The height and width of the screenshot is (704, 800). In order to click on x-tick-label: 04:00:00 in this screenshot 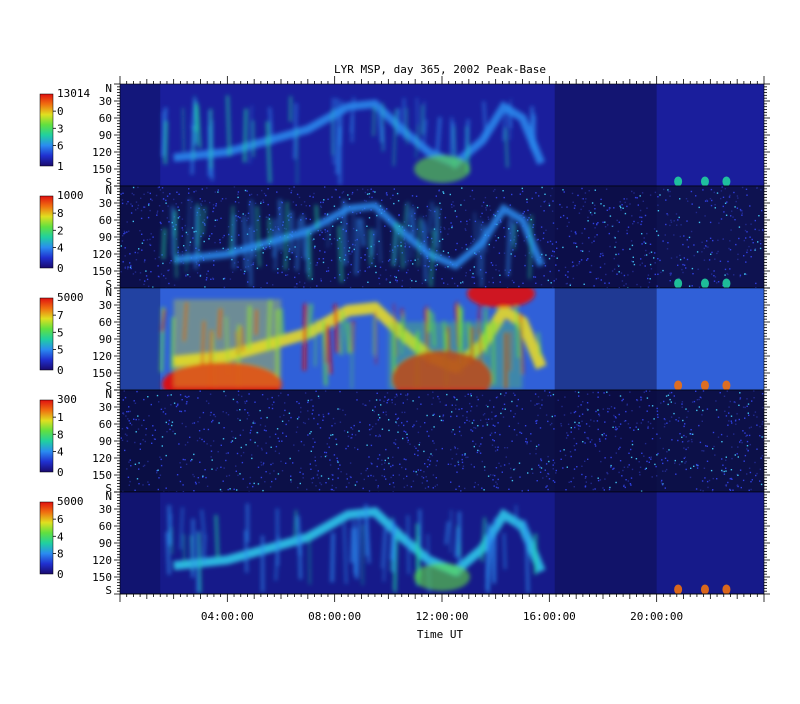, I will do `click(227, 616)`.